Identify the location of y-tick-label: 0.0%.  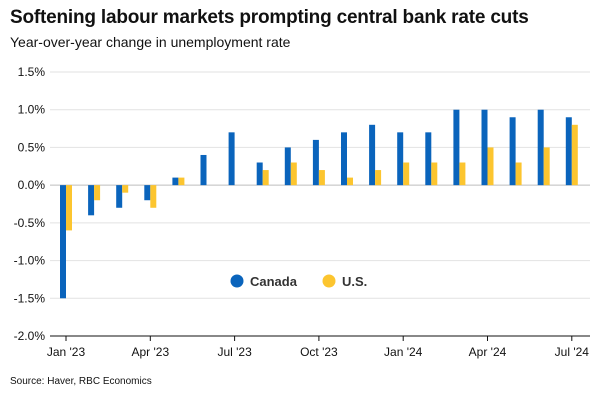
(32, 185).